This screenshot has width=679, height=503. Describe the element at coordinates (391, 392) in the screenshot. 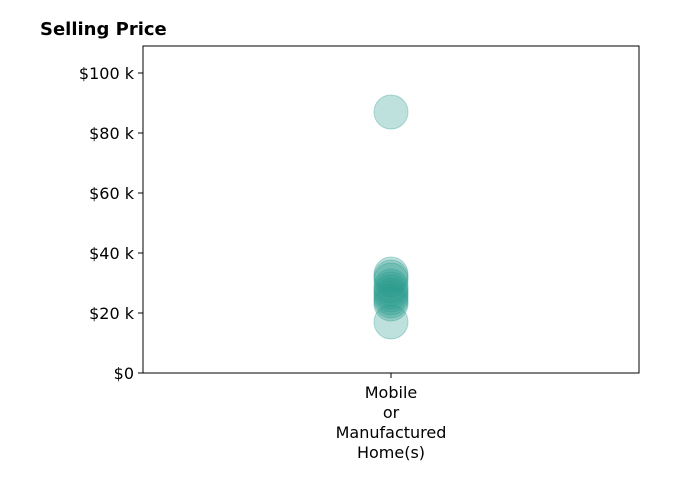

I see `x-category-label-line: Mobile` at that location.